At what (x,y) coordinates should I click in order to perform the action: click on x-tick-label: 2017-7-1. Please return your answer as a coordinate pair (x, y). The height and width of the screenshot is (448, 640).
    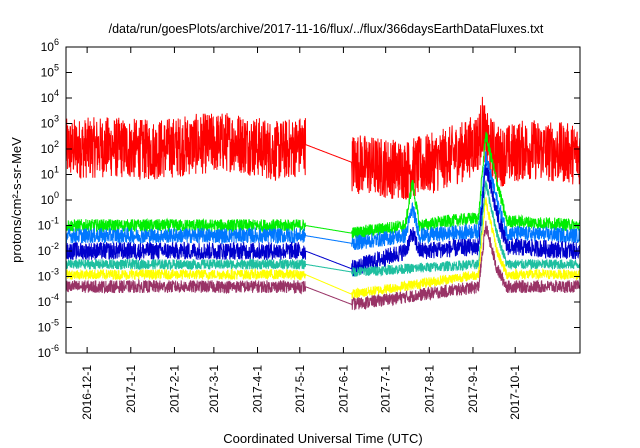
    Looking at the image, I should click on (386, 389).